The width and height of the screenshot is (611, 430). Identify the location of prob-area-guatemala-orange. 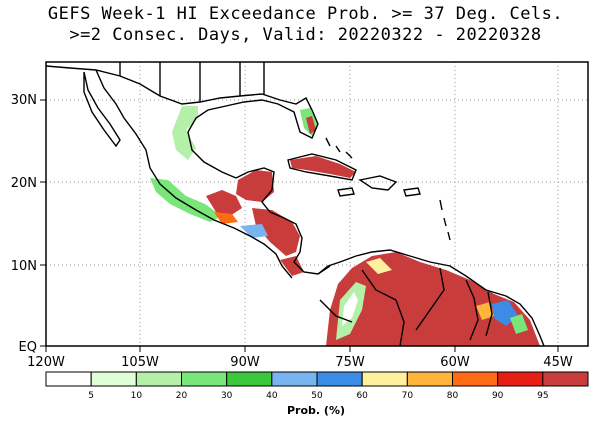
(226, 218).